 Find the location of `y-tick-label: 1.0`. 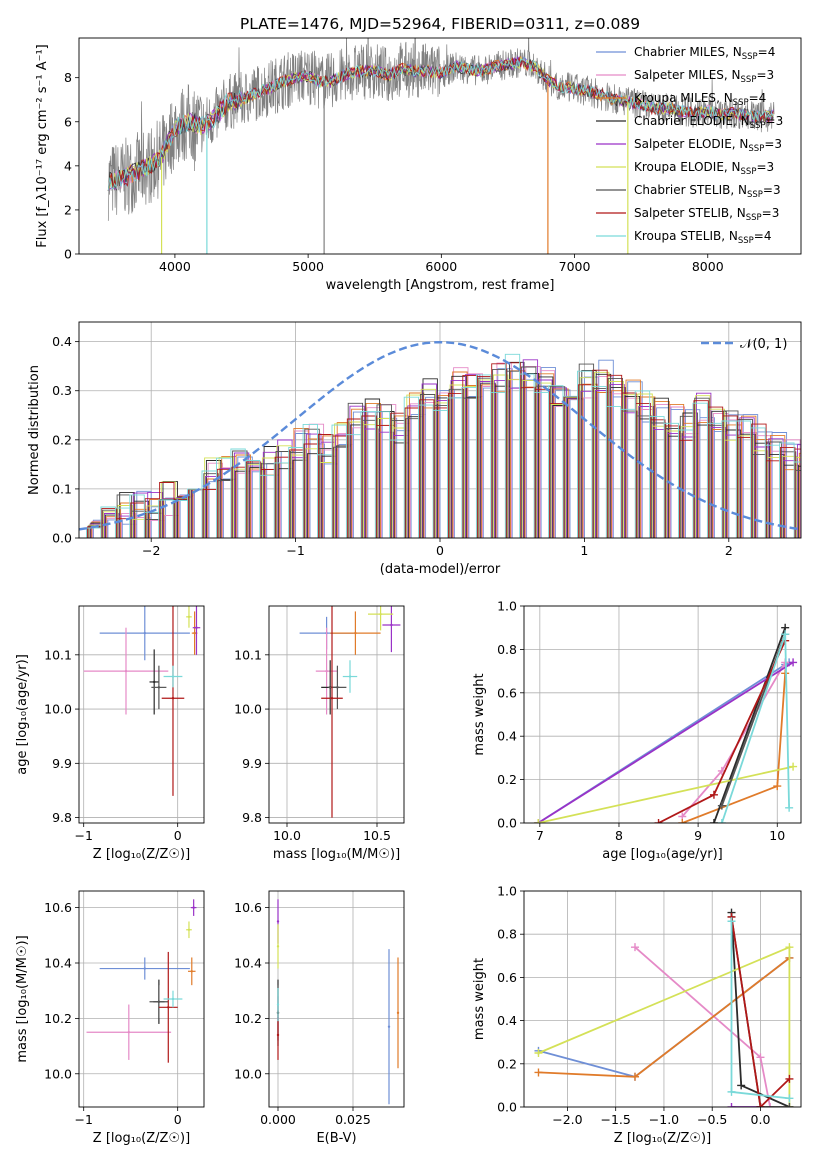

y-tick-label: 1.0 is located at coordinates (507, 606).